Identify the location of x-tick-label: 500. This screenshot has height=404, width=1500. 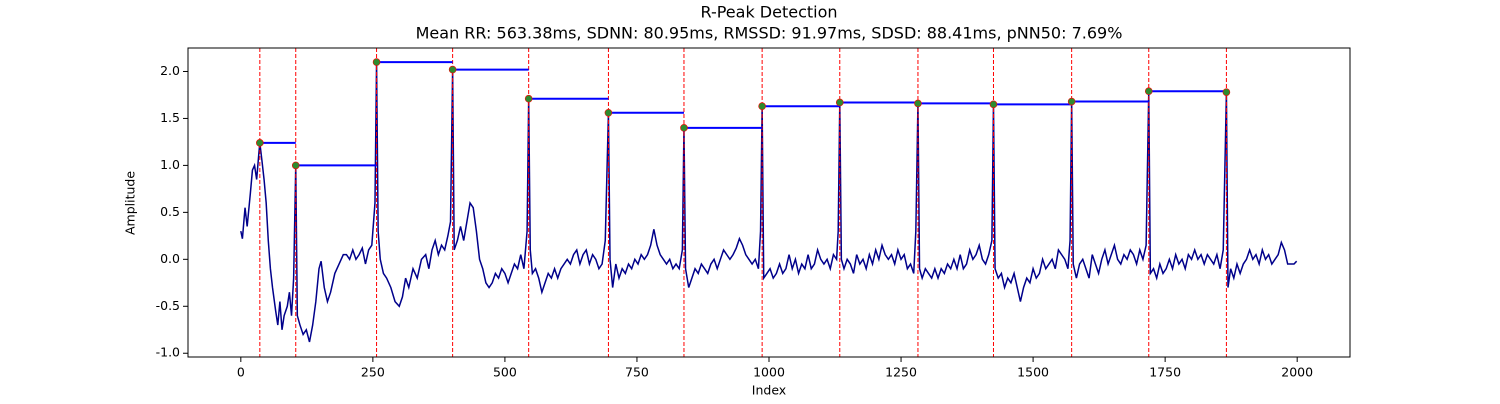
(505, 372).